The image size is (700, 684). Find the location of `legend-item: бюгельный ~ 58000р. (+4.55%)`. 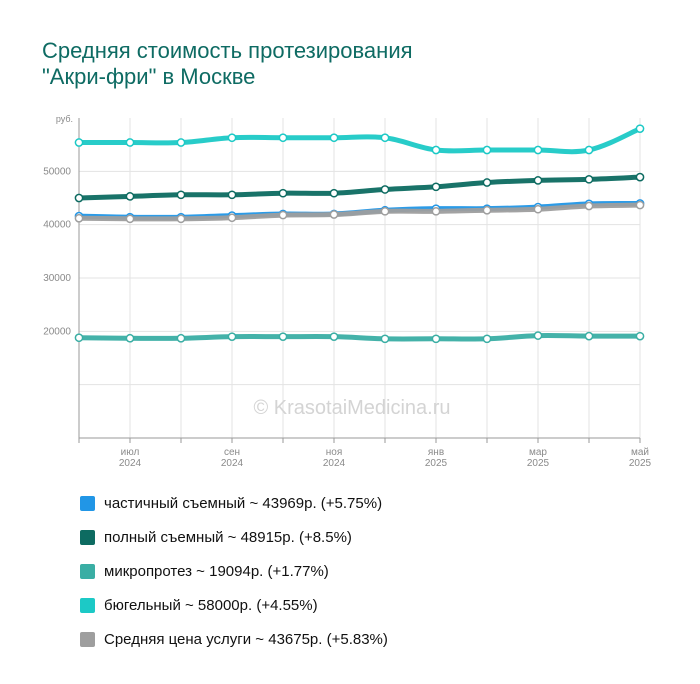

legend-item: бюгельный ~ 58000р. (+4.55%) is located at coordinates (234, 605).